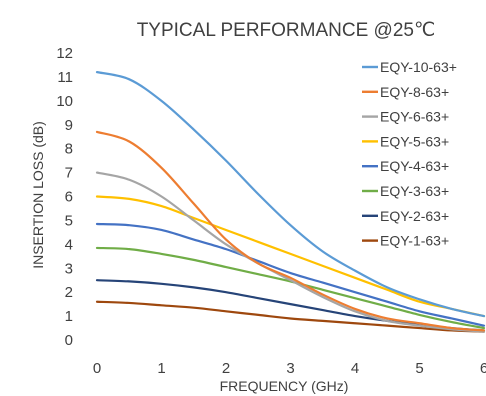 The image size is (486, 396). I want to click on x-axis-label: FREQUENCY (GHz), so click(284, 386).